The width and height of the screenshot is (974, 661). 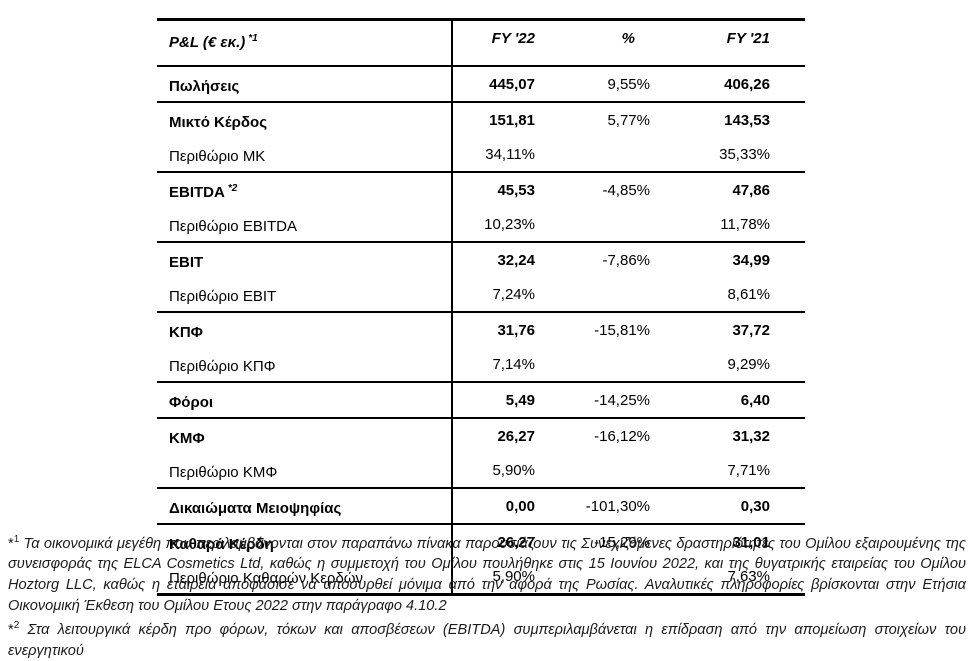 What do you see at coordinates (221, 544) in the screenshot?
I see `row-label-text: Καθαρά Κέρδη` at bounding box center [221, 544].